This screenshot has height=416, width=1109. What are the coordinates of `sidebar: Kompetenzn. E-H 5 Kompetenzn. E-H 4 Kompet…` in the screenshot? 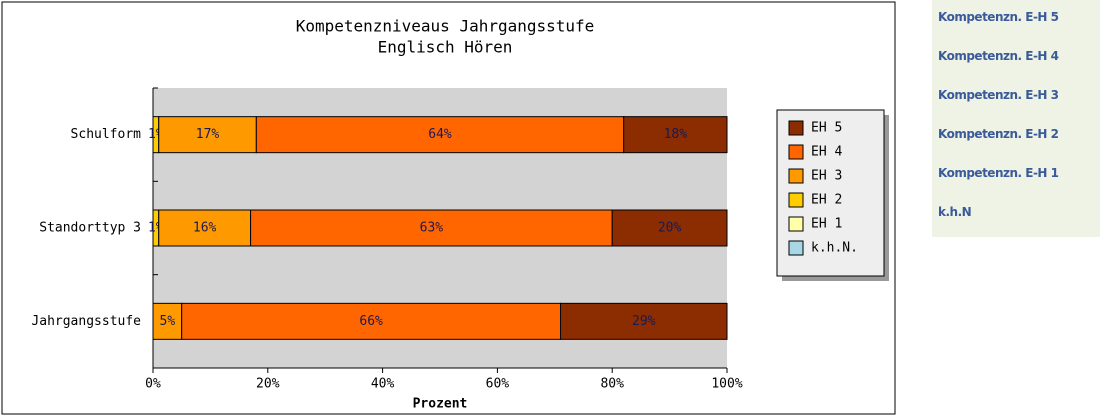 It's located at (1016, 118).